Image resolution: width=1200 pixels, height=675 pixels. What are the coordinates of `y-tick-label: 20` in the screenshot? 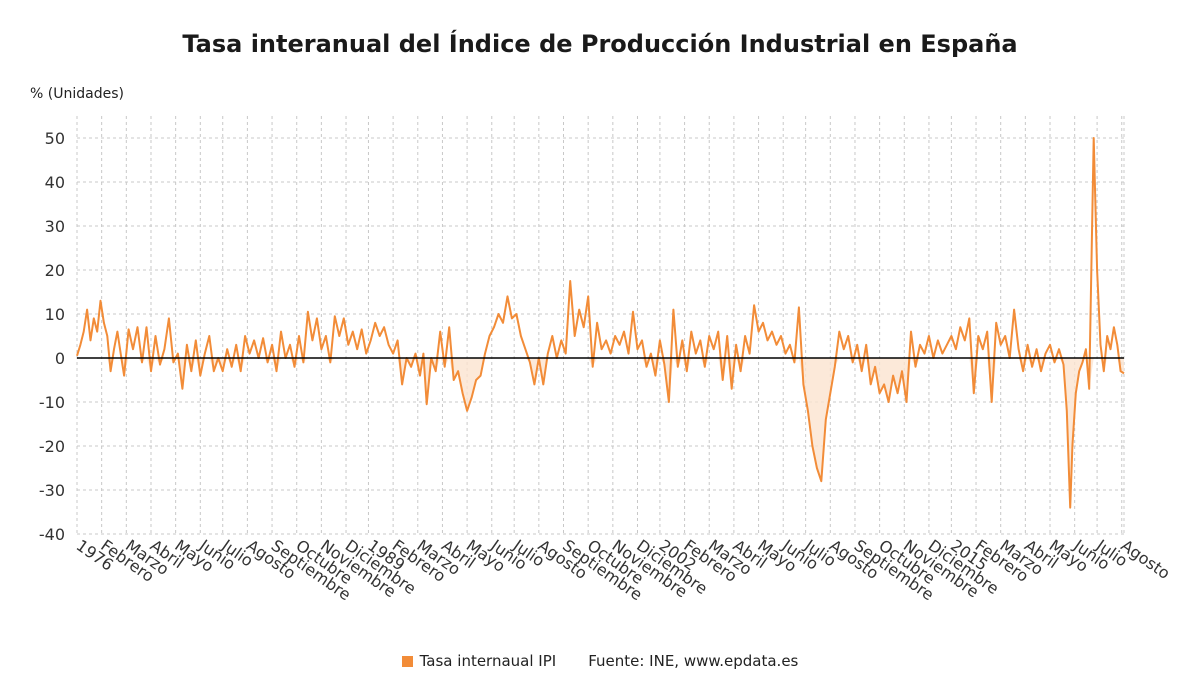 It's located at (55, 270).